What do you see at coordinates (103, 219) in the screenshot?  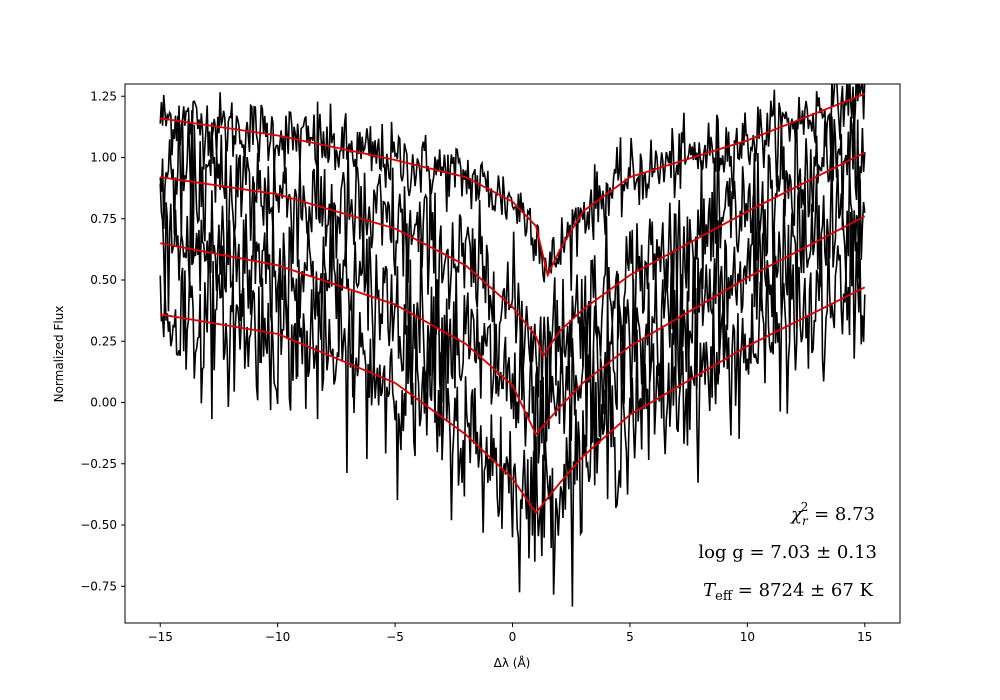 I see `y-tick-label: 0.75` at bounding box center [103, 219].